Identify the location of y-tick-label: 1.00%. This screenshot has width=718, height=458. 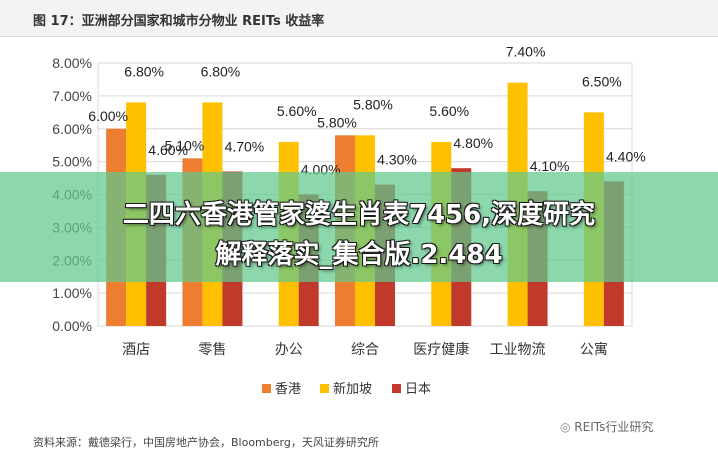
(72, 293).